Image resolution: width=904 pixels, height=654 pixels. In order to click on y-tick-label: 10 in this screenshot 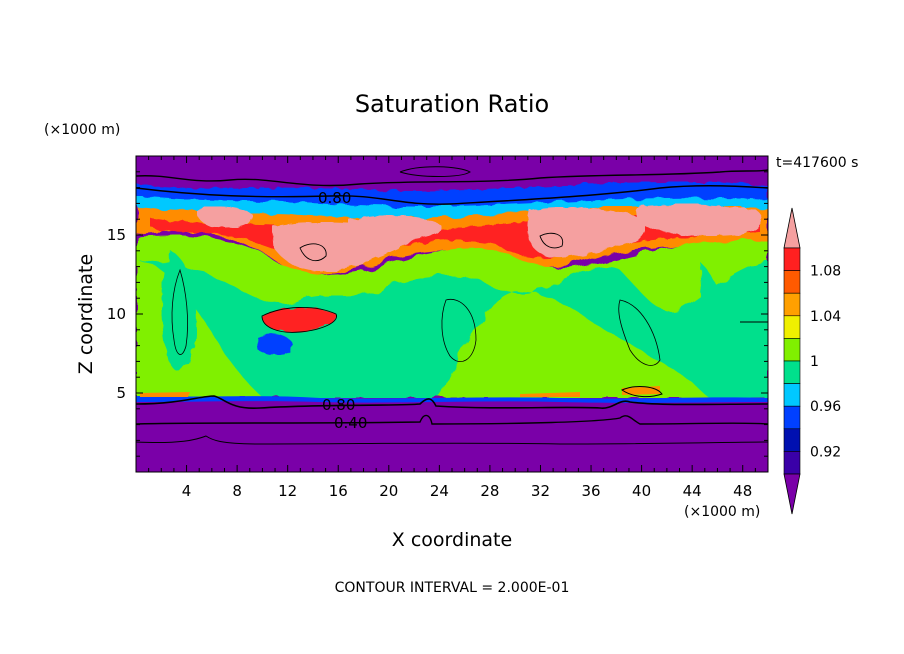, I will do `click(116, 314)`.